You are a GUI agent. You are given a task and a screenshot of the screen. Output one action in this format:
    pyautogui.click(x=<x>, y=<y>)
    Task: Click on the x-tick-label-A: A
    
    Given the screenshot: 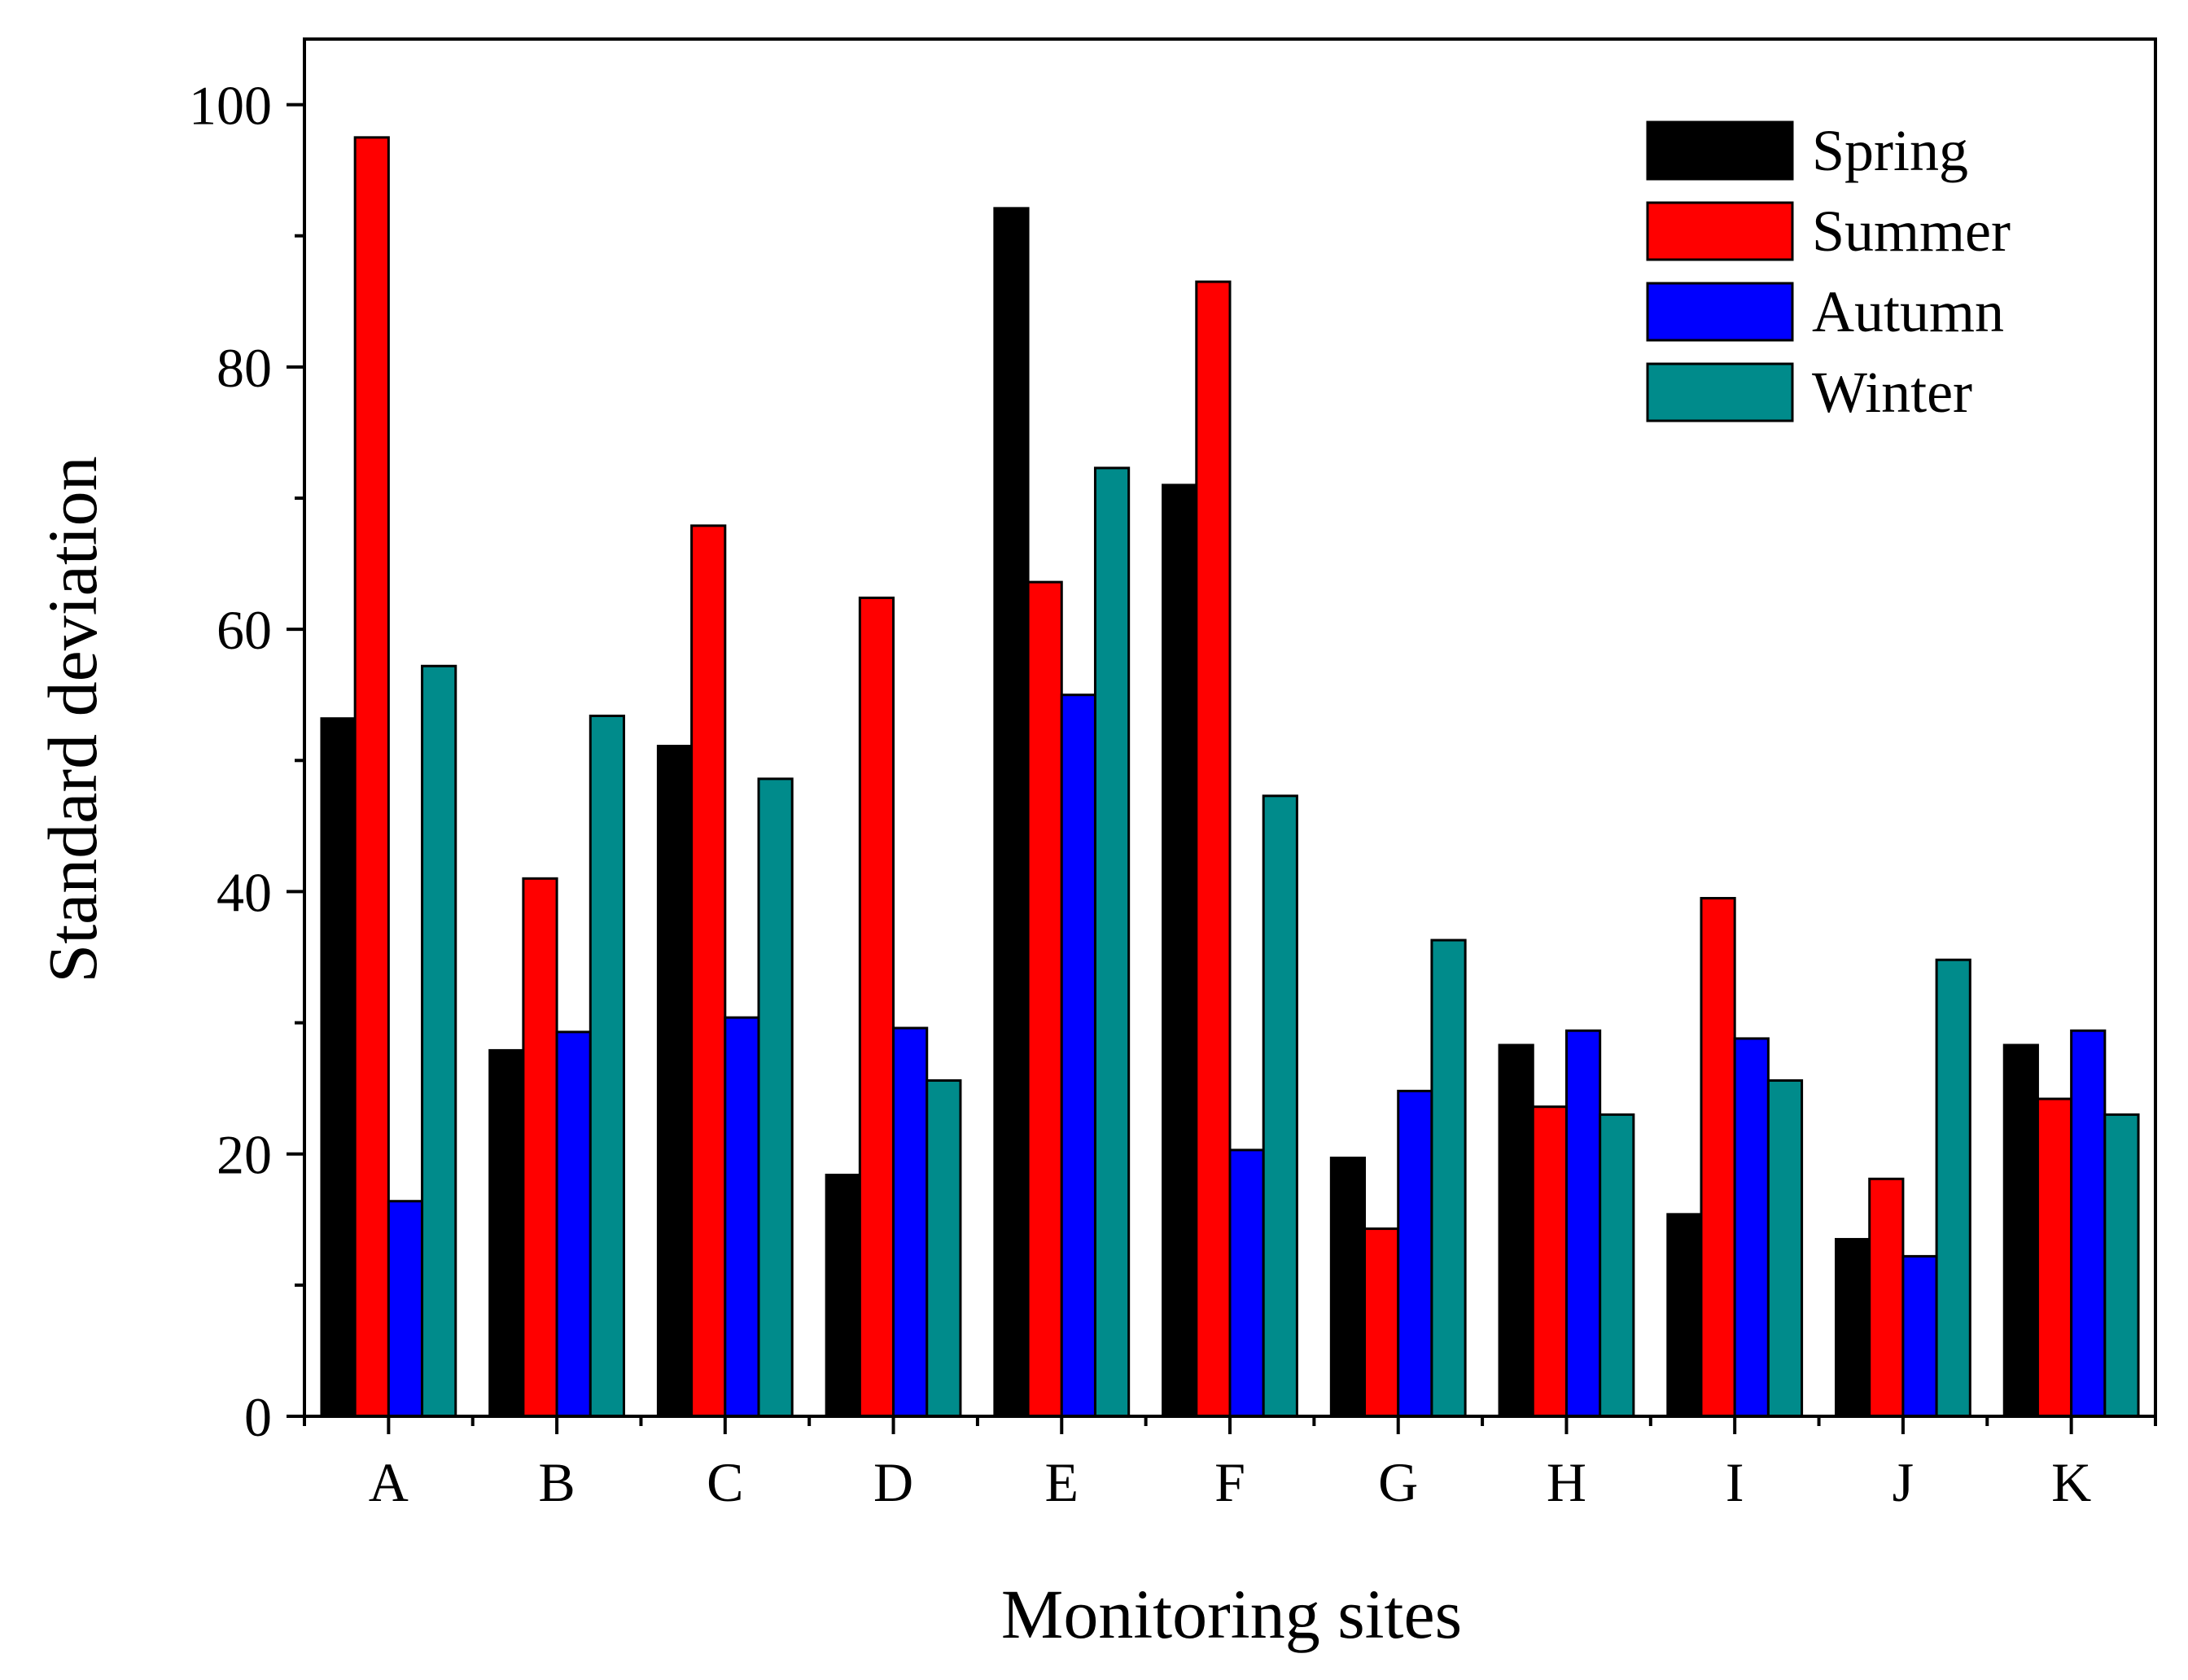 What is the action you would take?
    pyautogui.click(x=389, y=1482)
    